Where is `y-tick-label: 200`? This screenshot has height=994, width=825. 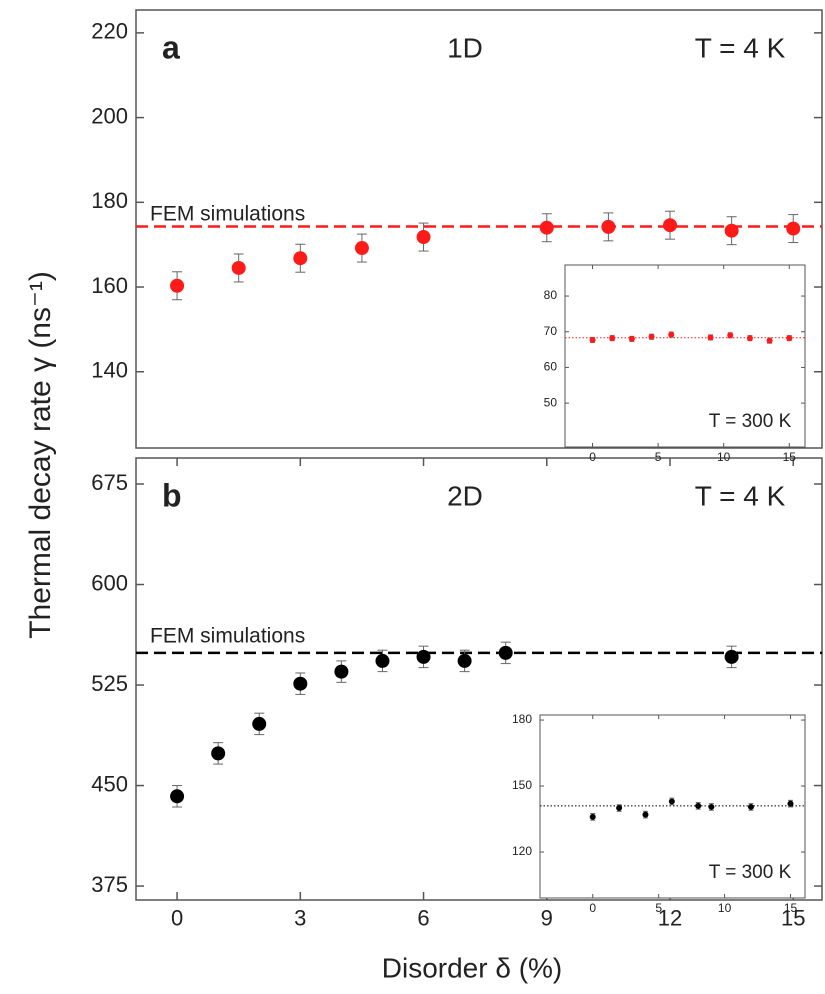 y-tick-label: 200 is located at coordinates (109, 115).